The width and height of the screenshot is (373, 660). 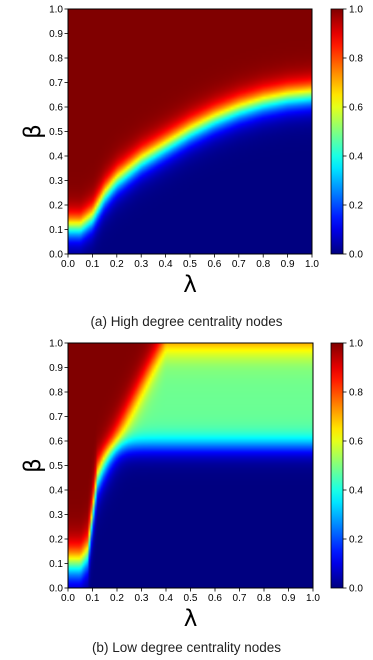 I want to click on caption-b: (b) Low degree centrality nodes, so click(x=186, y=647).